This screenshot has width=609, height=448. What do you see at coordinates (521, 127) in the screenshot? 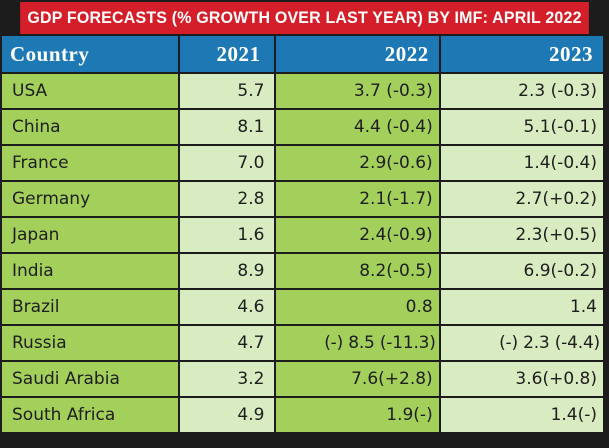
I see `value-2023-cell: 5.1(-0.1)` at bounding box center [521, 127].